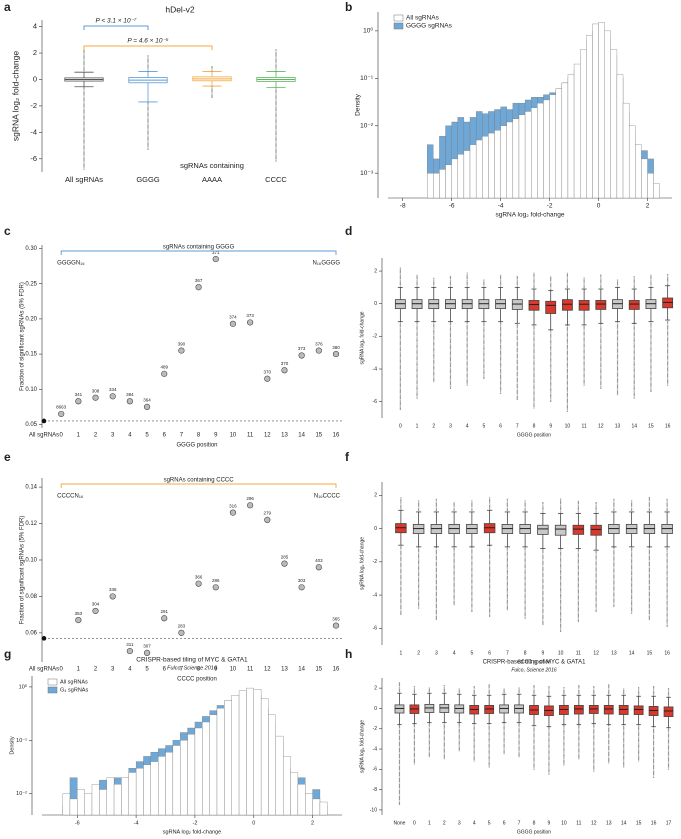 The height and width of the screenshot is (839, 681). What do you see at coordinates (302, 348) in the screenshot?
I see `count-label: 373` at bounding box center [302, 348].